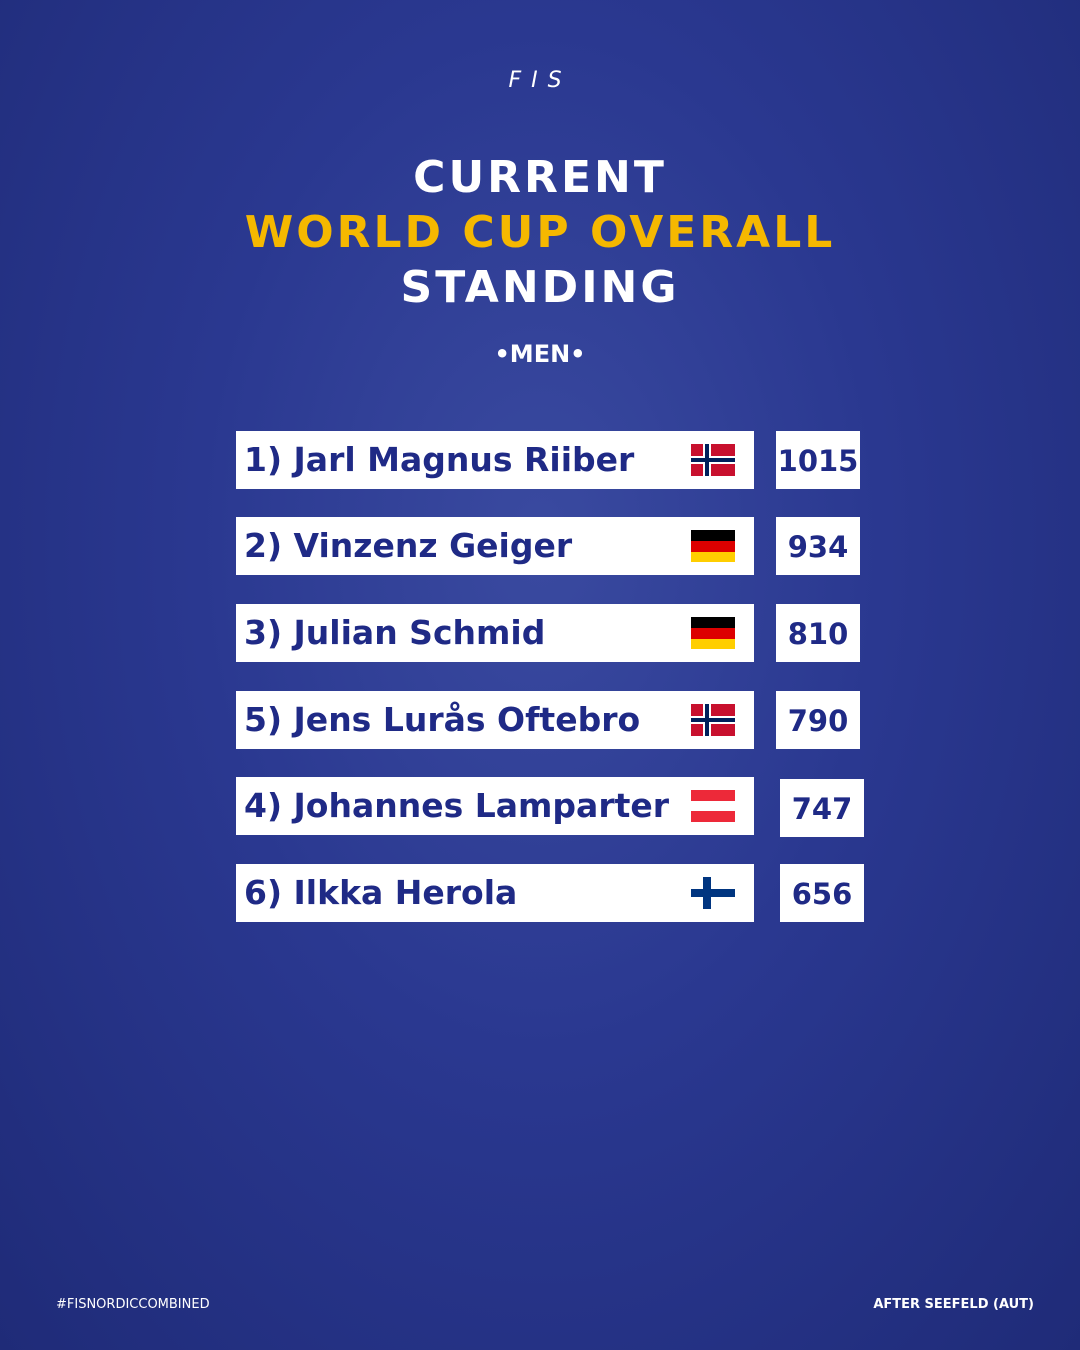 The width and height of the screenshot is (1080, 1350). What do you see at coordinates (540, 232) in the screenshot?
I see `title-line: WORLD CUP OVERALL` at bounding box center [540, 232].